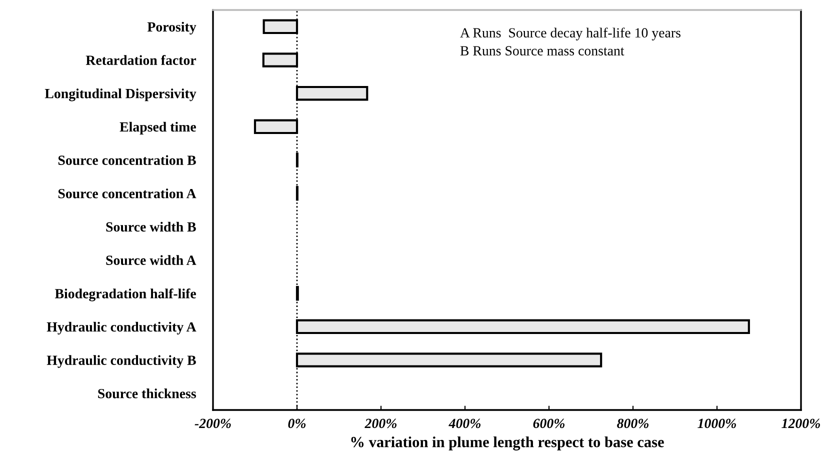  What do you see at coordinates (120, 95) in the screenshot?
I see `y-tick-label: Longitudinal Dispersivity` at bounding box center [120, 95].